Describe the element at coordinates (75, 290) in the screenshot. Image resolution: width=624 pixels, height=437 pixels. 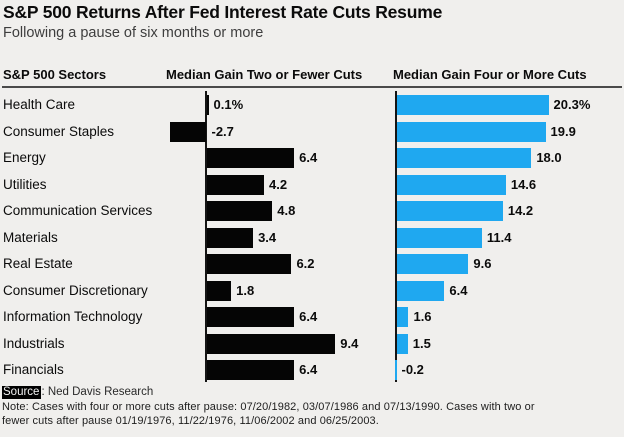
I see `sector-label: Consumer Discretionary` at that location.